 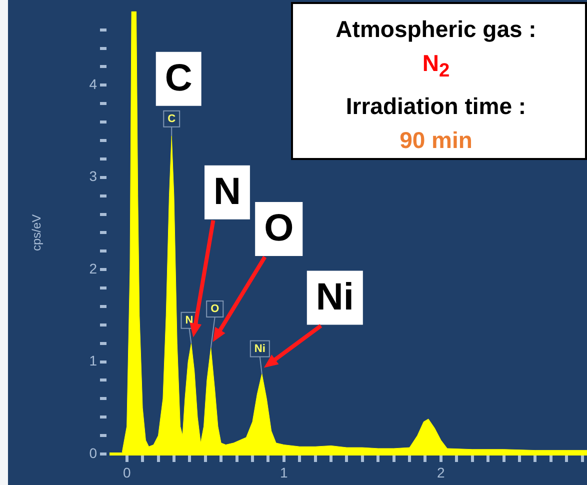 What do you see at coordinates (93, 176) in the screenshot?
I see `y-tick-label: 3` at bounding box center [93, 176].